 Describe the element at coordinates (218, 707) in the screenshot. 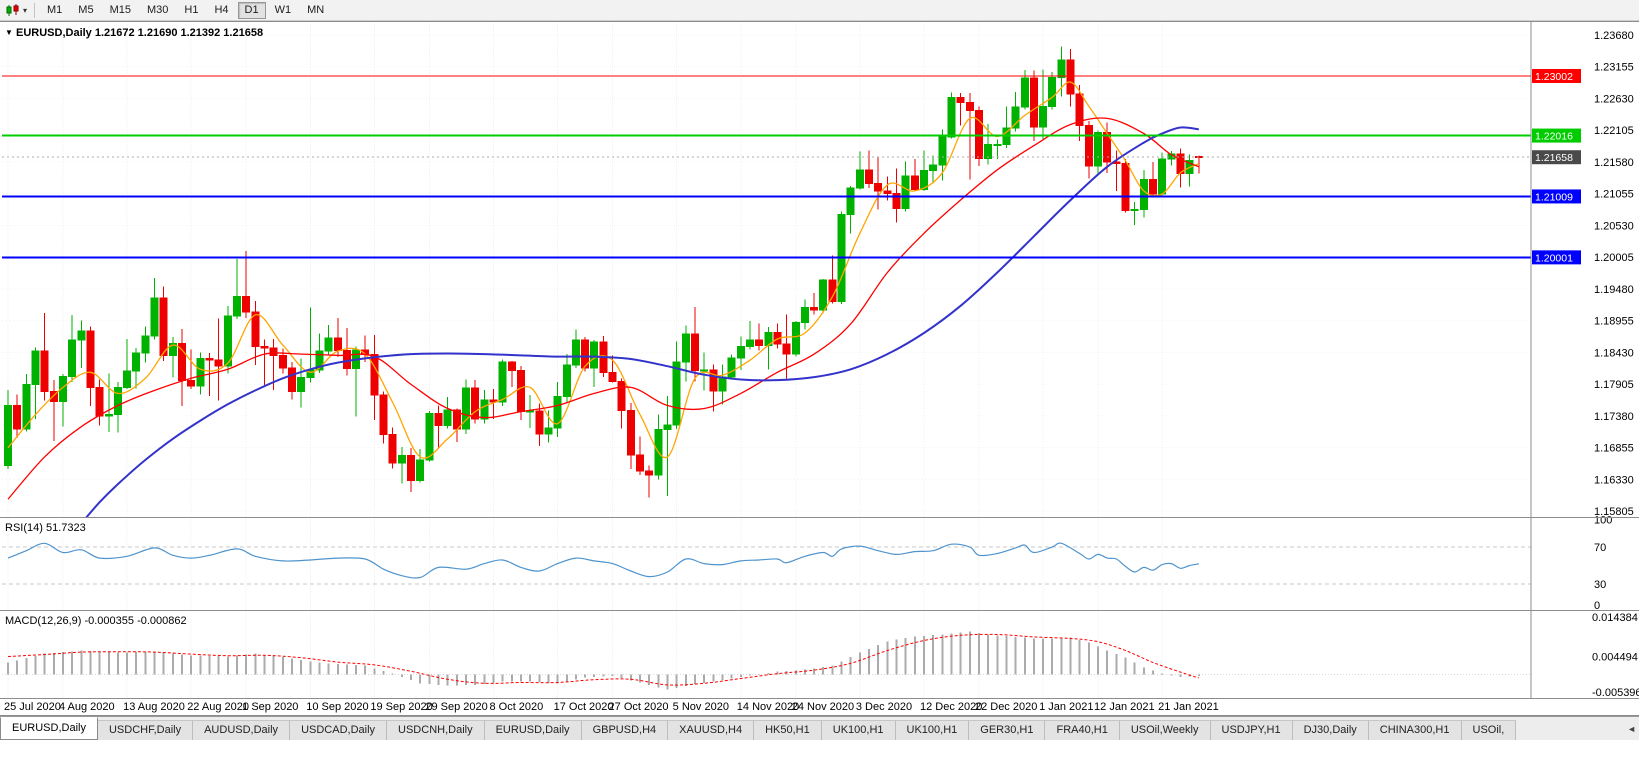

I see `svg-text: 22 Aug 2020` at that location.